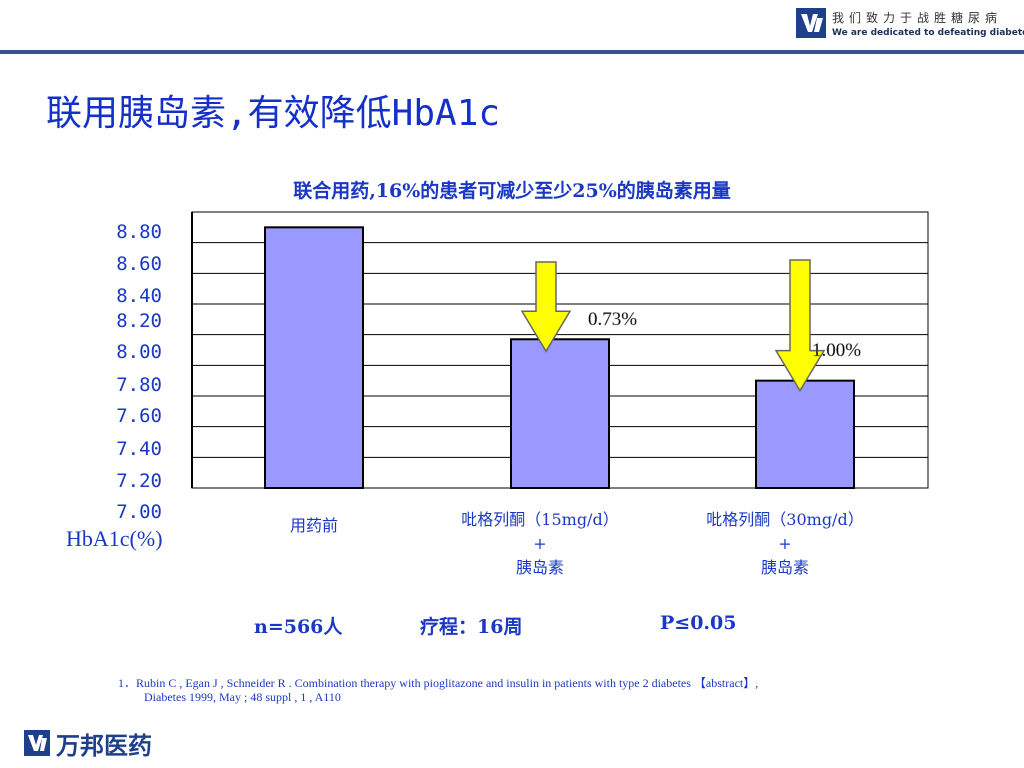 This screenshot has height=768, width=1024. What do you see at coordinates (471, 627) in the screenshot?
I see `treatment-course: 疗程：16周` at bounding box center [471, 627].